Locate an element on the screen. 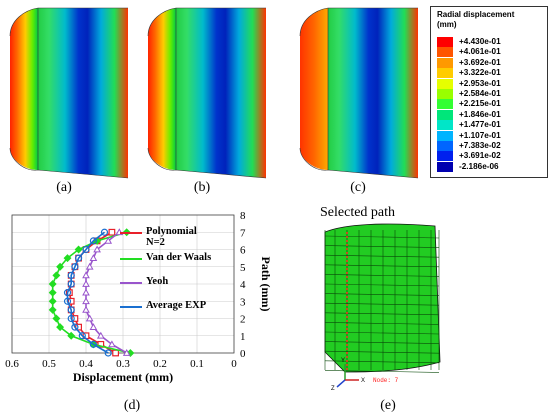 This screenshot has height=420, width=550. legend-line-exp is located at coordinates (131, 307).